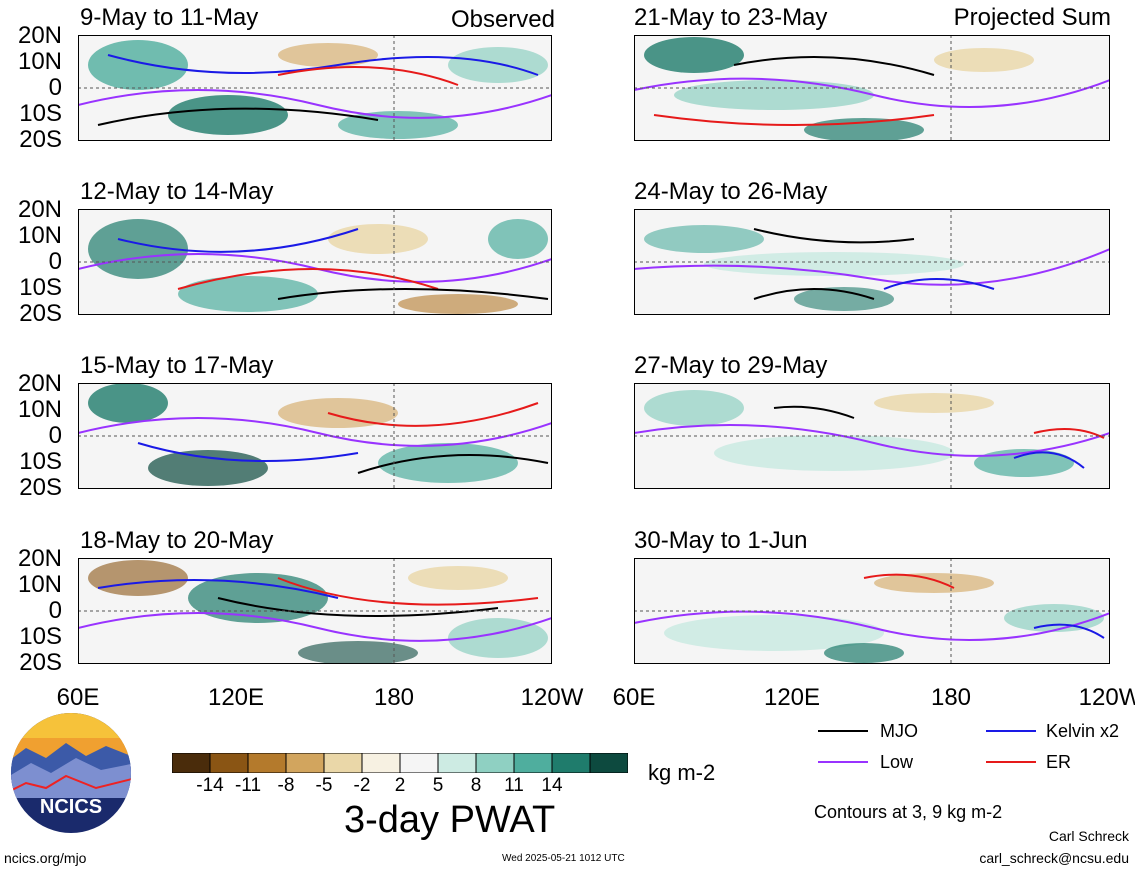 Image resolution: width=1135 pixels, height=872 pixels. I want to click on author-name: Carl Schreck, so click(1088, 836).